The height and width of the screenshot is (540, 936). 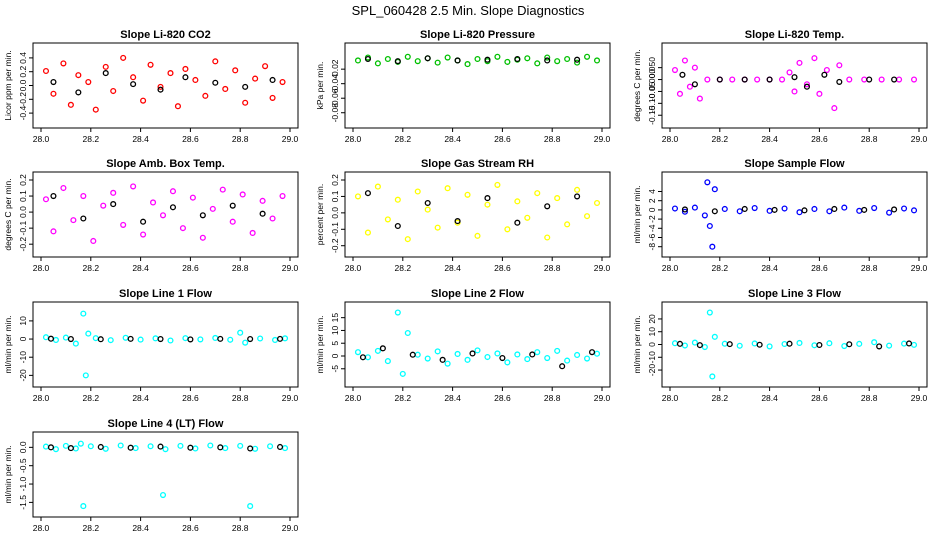 I want to click on y-tick-label: 0, so click(x=23, y=338).